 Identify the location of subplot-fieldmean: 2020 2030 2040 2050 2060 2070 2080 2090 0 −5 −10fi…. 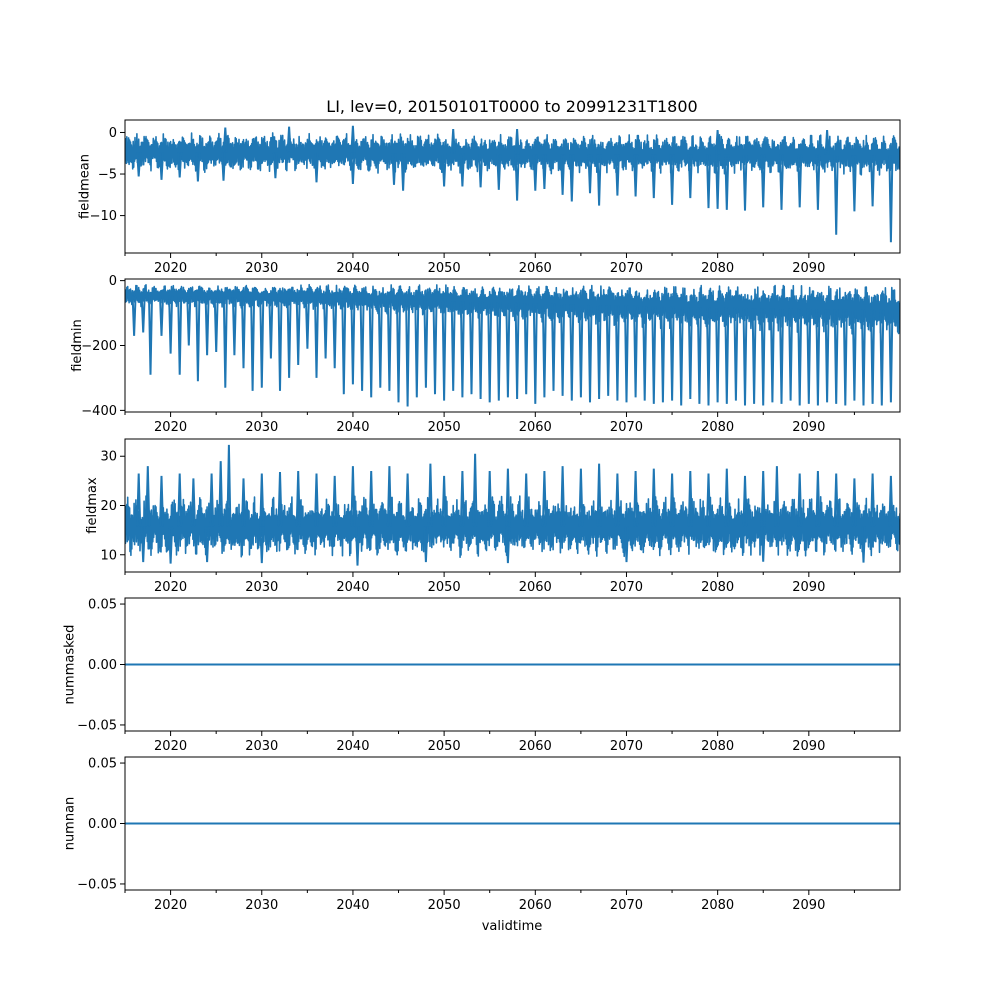
(489, 197).